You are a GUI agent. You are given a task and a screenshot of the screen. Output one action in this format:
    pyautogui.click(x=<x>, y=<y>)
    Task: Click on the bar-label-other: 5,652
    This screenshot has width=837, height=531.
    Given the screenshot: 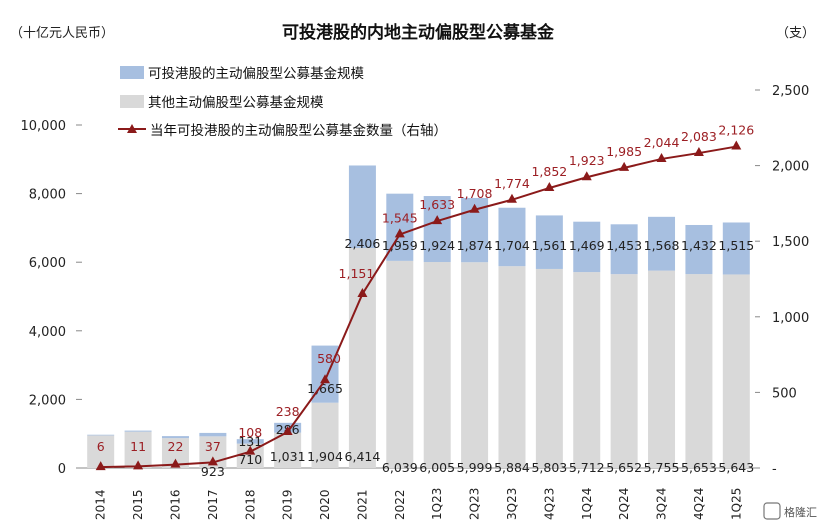 What is the action you would take?
    pyautogui.click(x=624, y=467)
    